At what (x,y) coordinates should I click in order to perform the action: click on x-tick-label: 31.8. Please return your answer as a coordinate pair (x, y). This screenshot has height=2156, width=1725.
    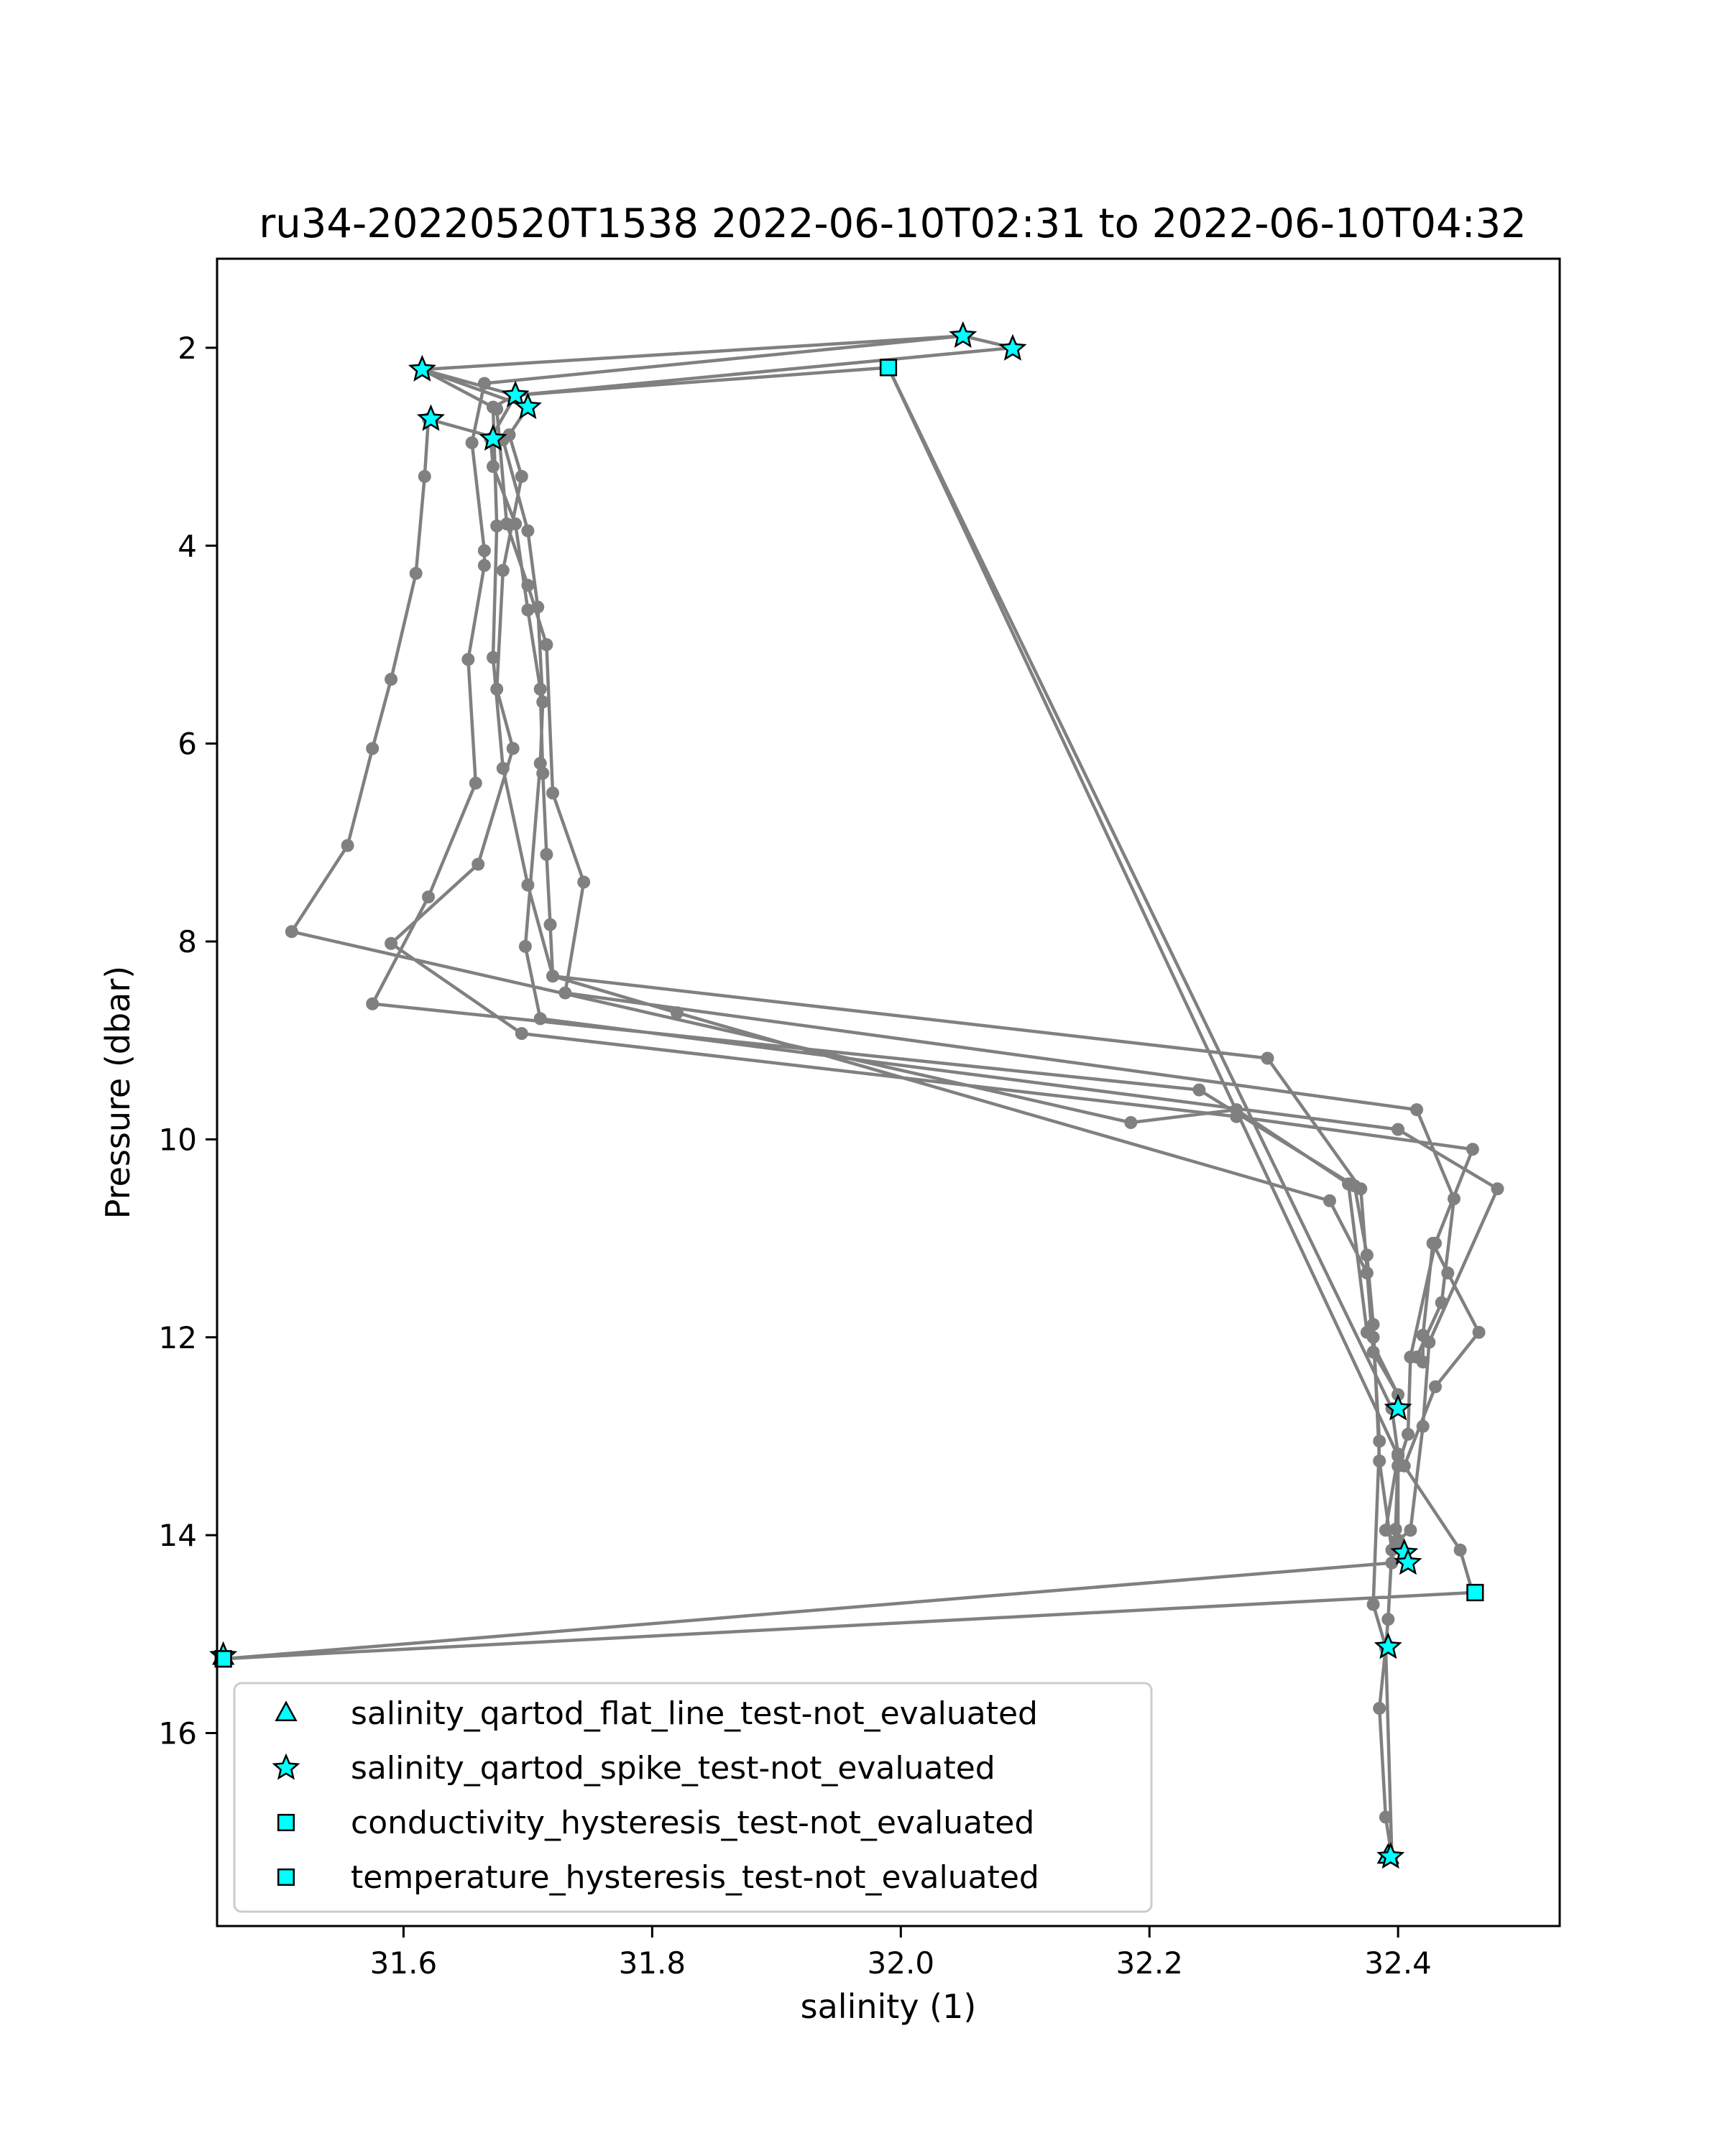
    Looking at the image, I should click on (652, 1963).